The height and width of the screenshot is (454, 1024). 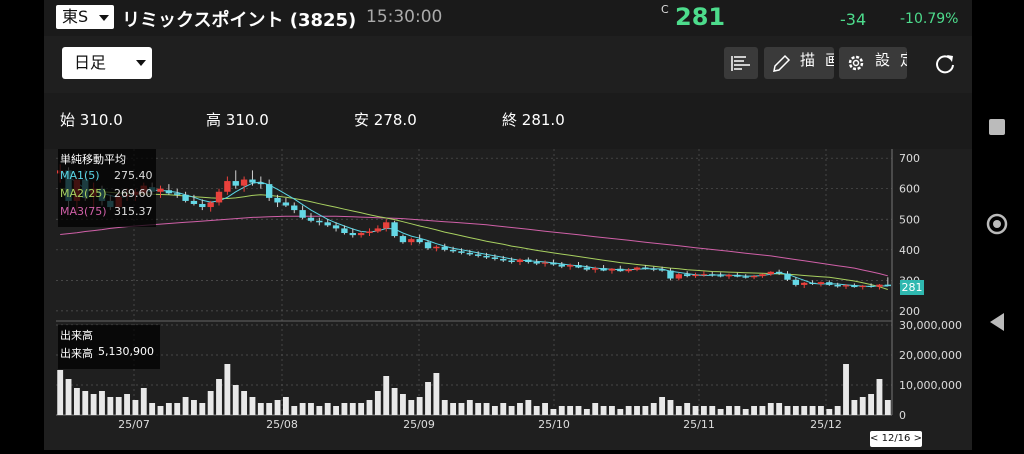 What do you see at coordinates (826, 424) in the screenshot?
I see `date-tick-label: 25/12` at bounding box center [826, 424].